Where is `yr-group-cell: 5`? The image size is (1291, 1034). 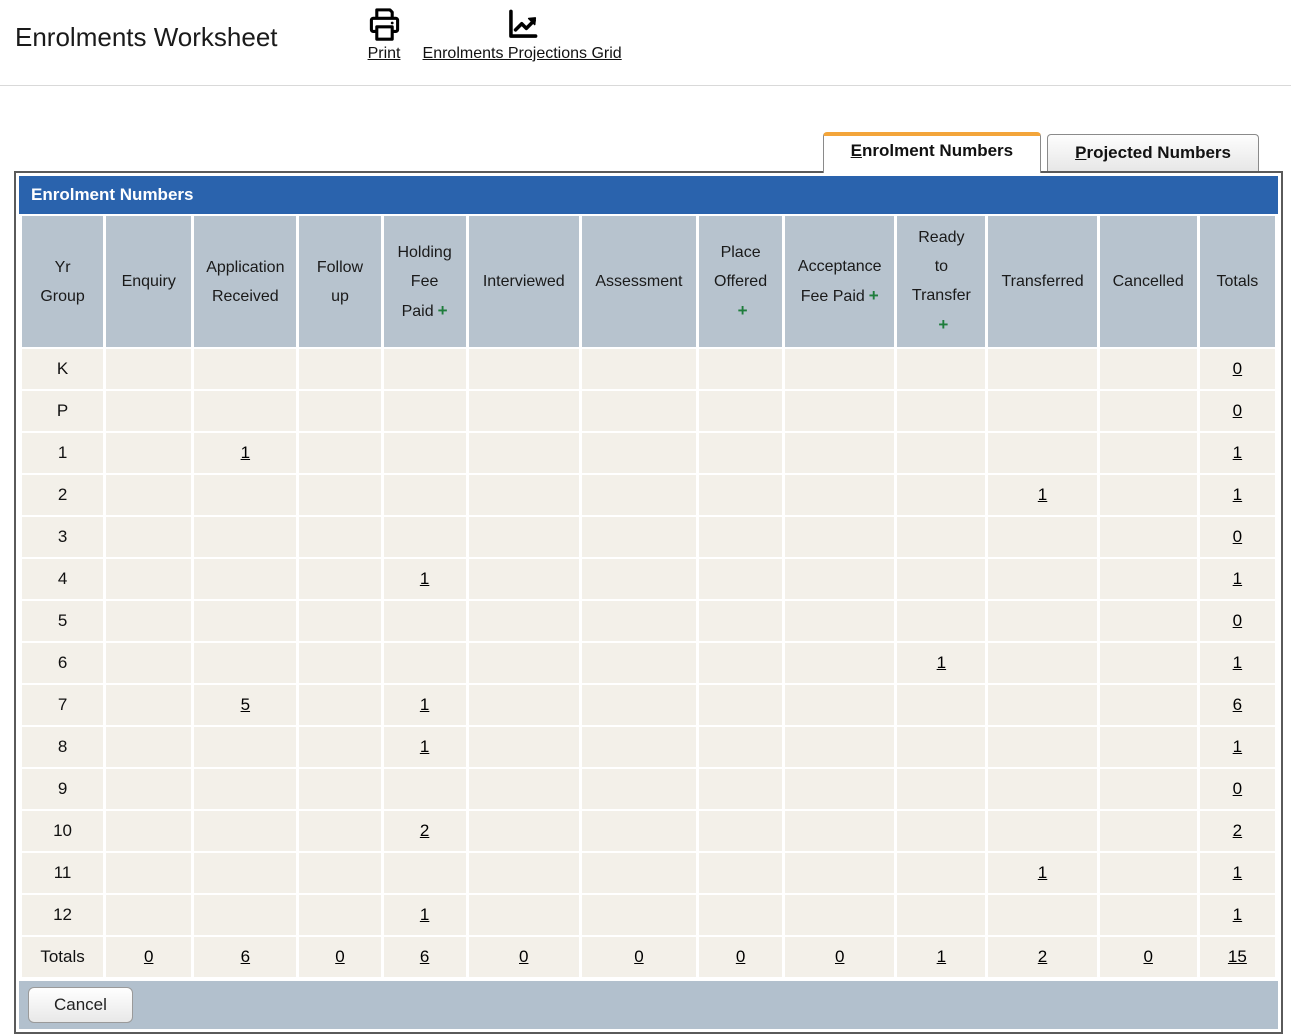 yr-group-cell: 5 is located at coordinates (63, 621).